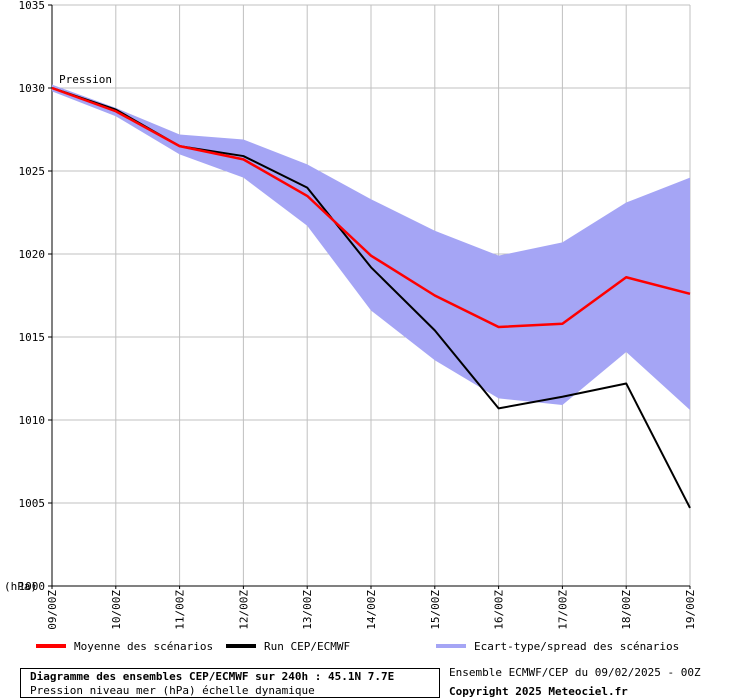 This screenshot has height=700, width=740. What do you see at coordinates (690, 610) in the screenshot?
I see `x-tick-label: 19/00Z` at bounding box center [690, 610].